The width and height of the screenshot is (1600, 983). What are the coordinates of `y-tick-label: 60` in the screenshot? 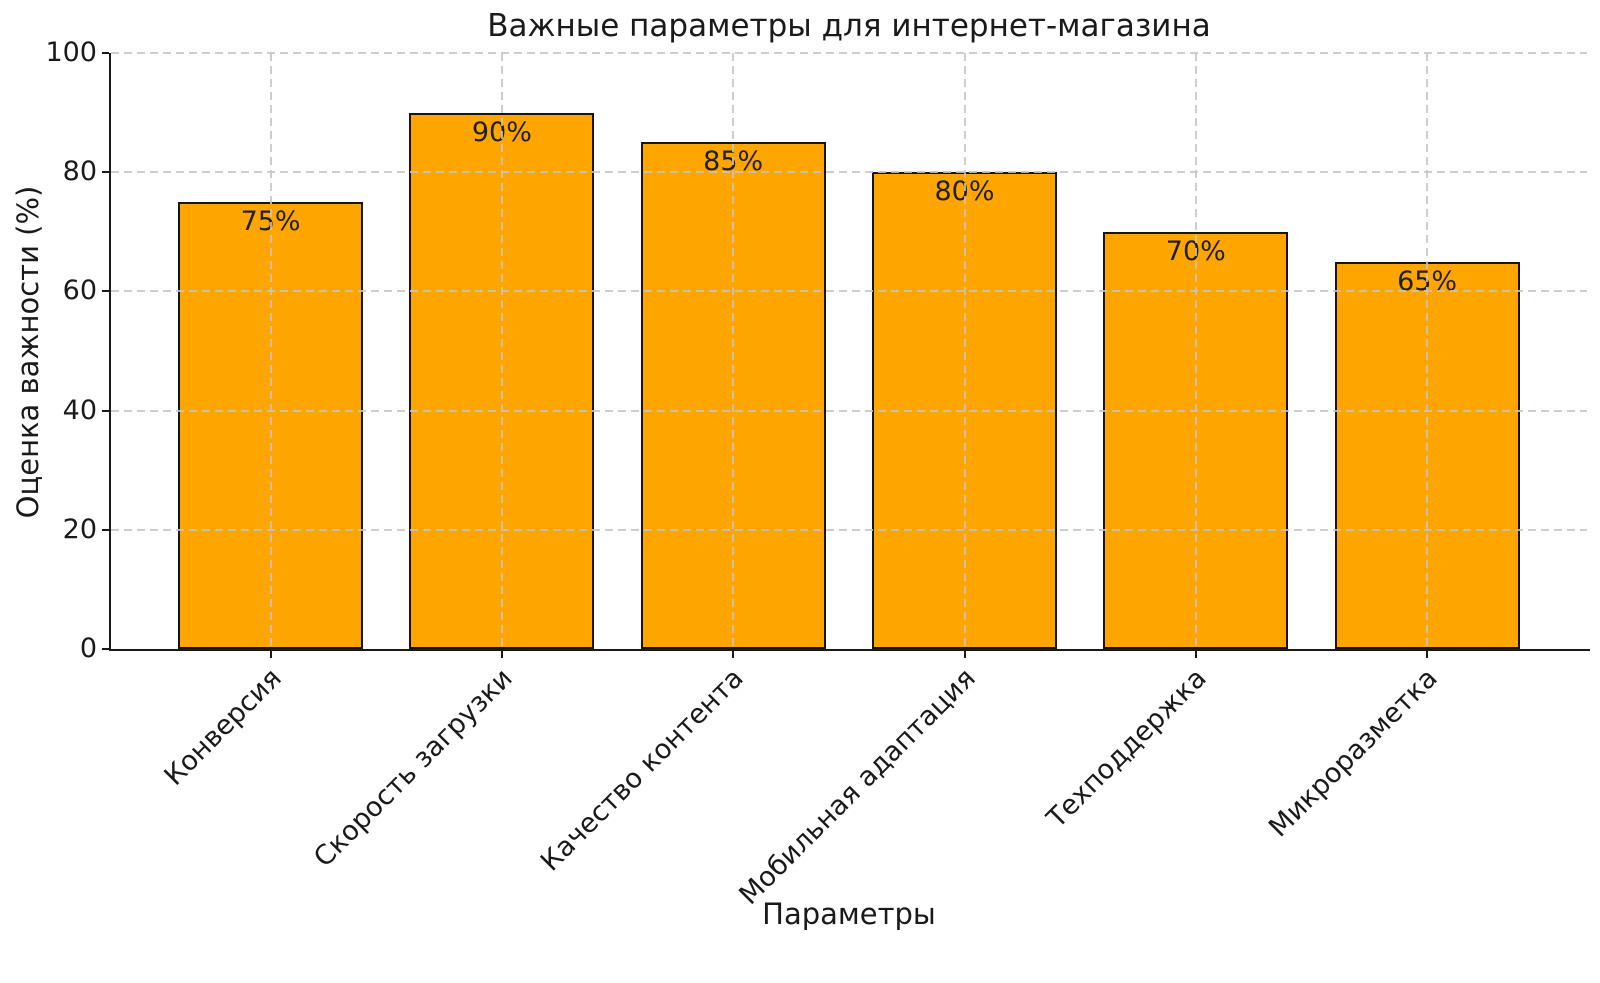 It's located at (79, 291).